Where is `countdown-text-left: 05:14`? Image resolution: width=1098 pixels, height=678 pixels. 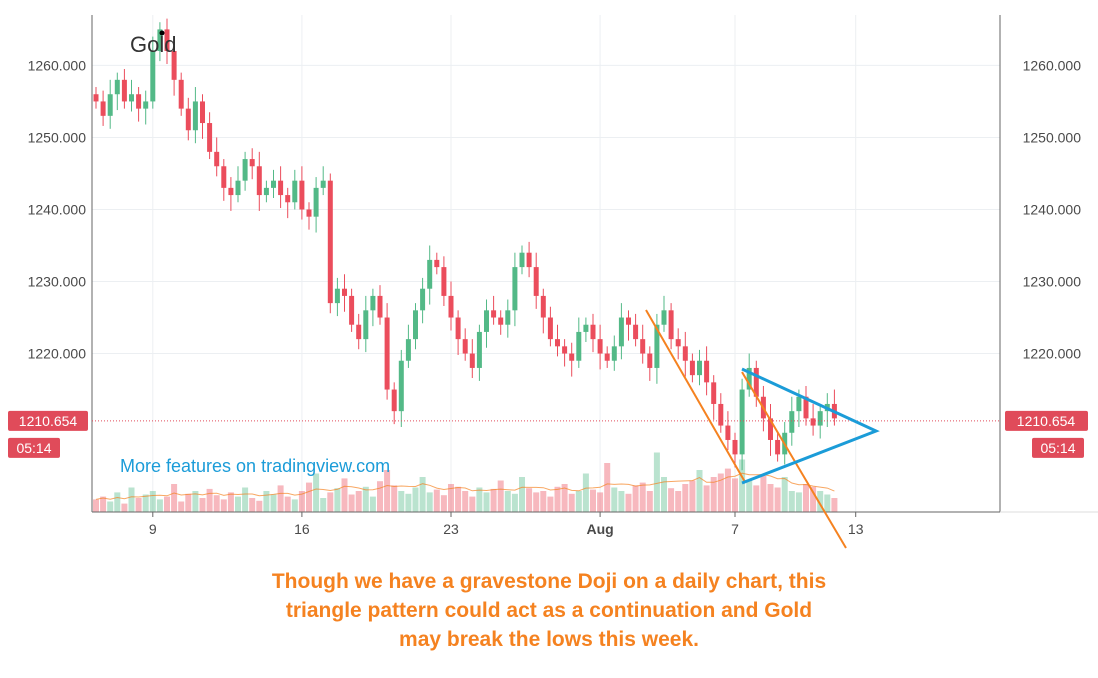
countdown-text-left: 05:14 is located at coordinates (33, 448).